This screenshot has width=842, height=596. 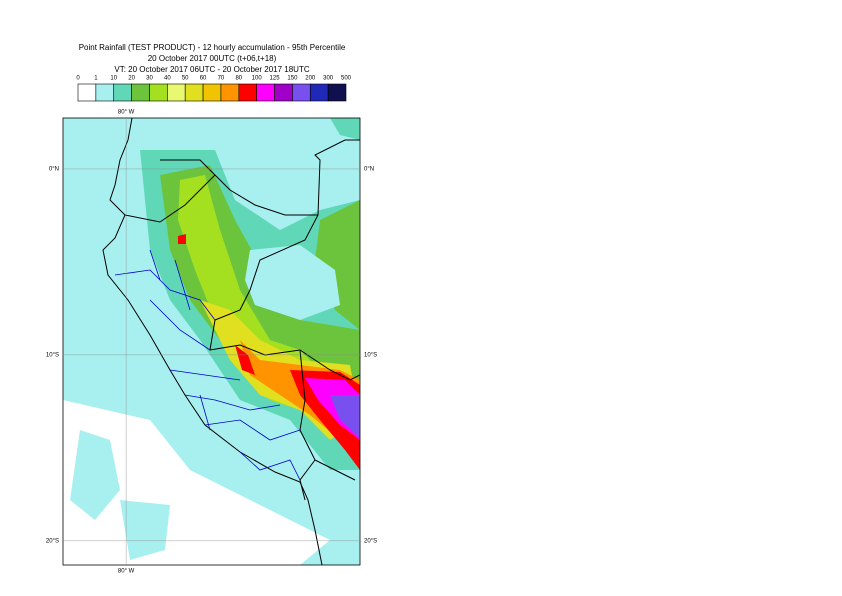 I want to click on legend-label: 70, so click(x=221, y=79).